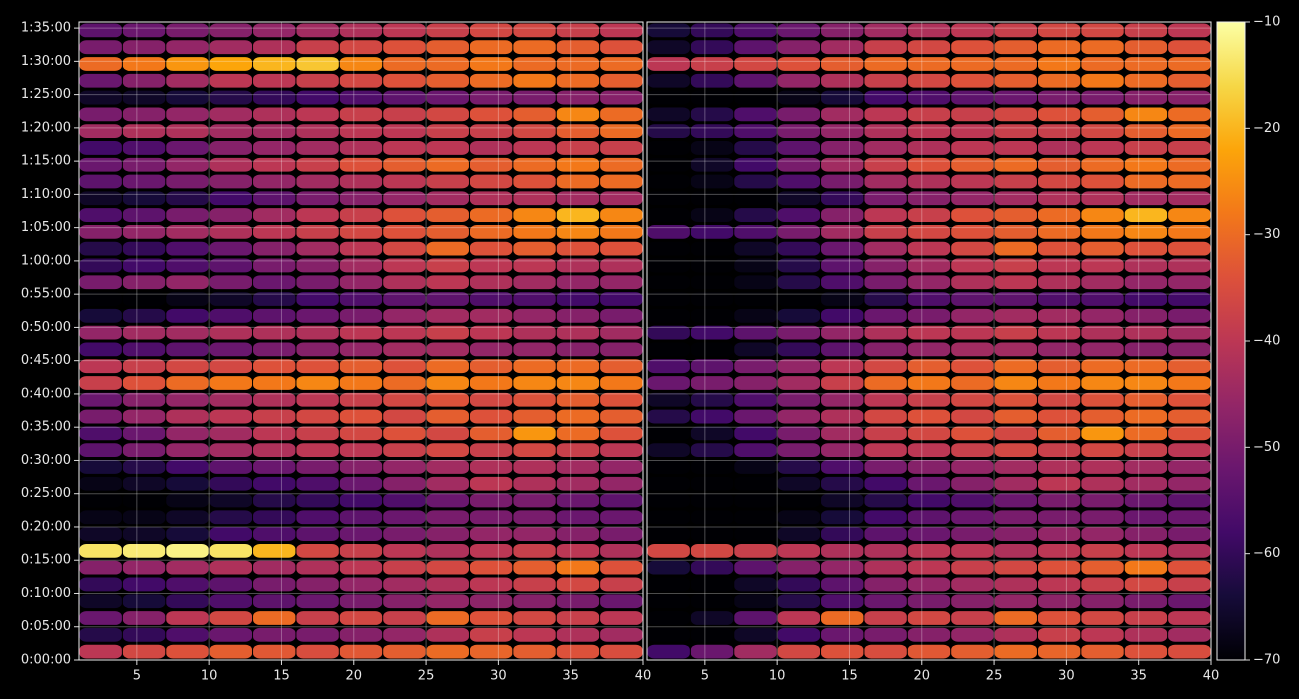 Image resolution: width=1299 pixels, height=699 pixels. Describe the element at coordinates (1266, 660) in the screenshot. I see `colorbar-tick-label: −70` at that location.